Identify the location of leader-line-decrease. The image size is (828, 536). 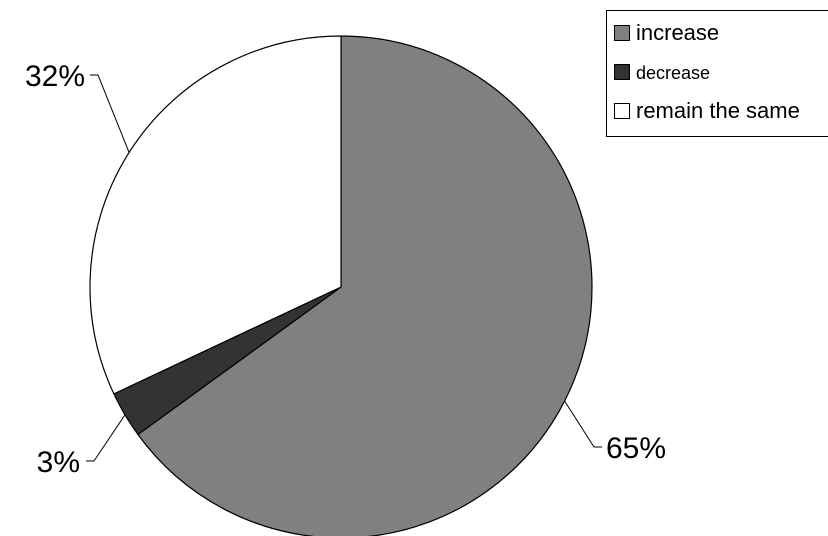
(106, 438).